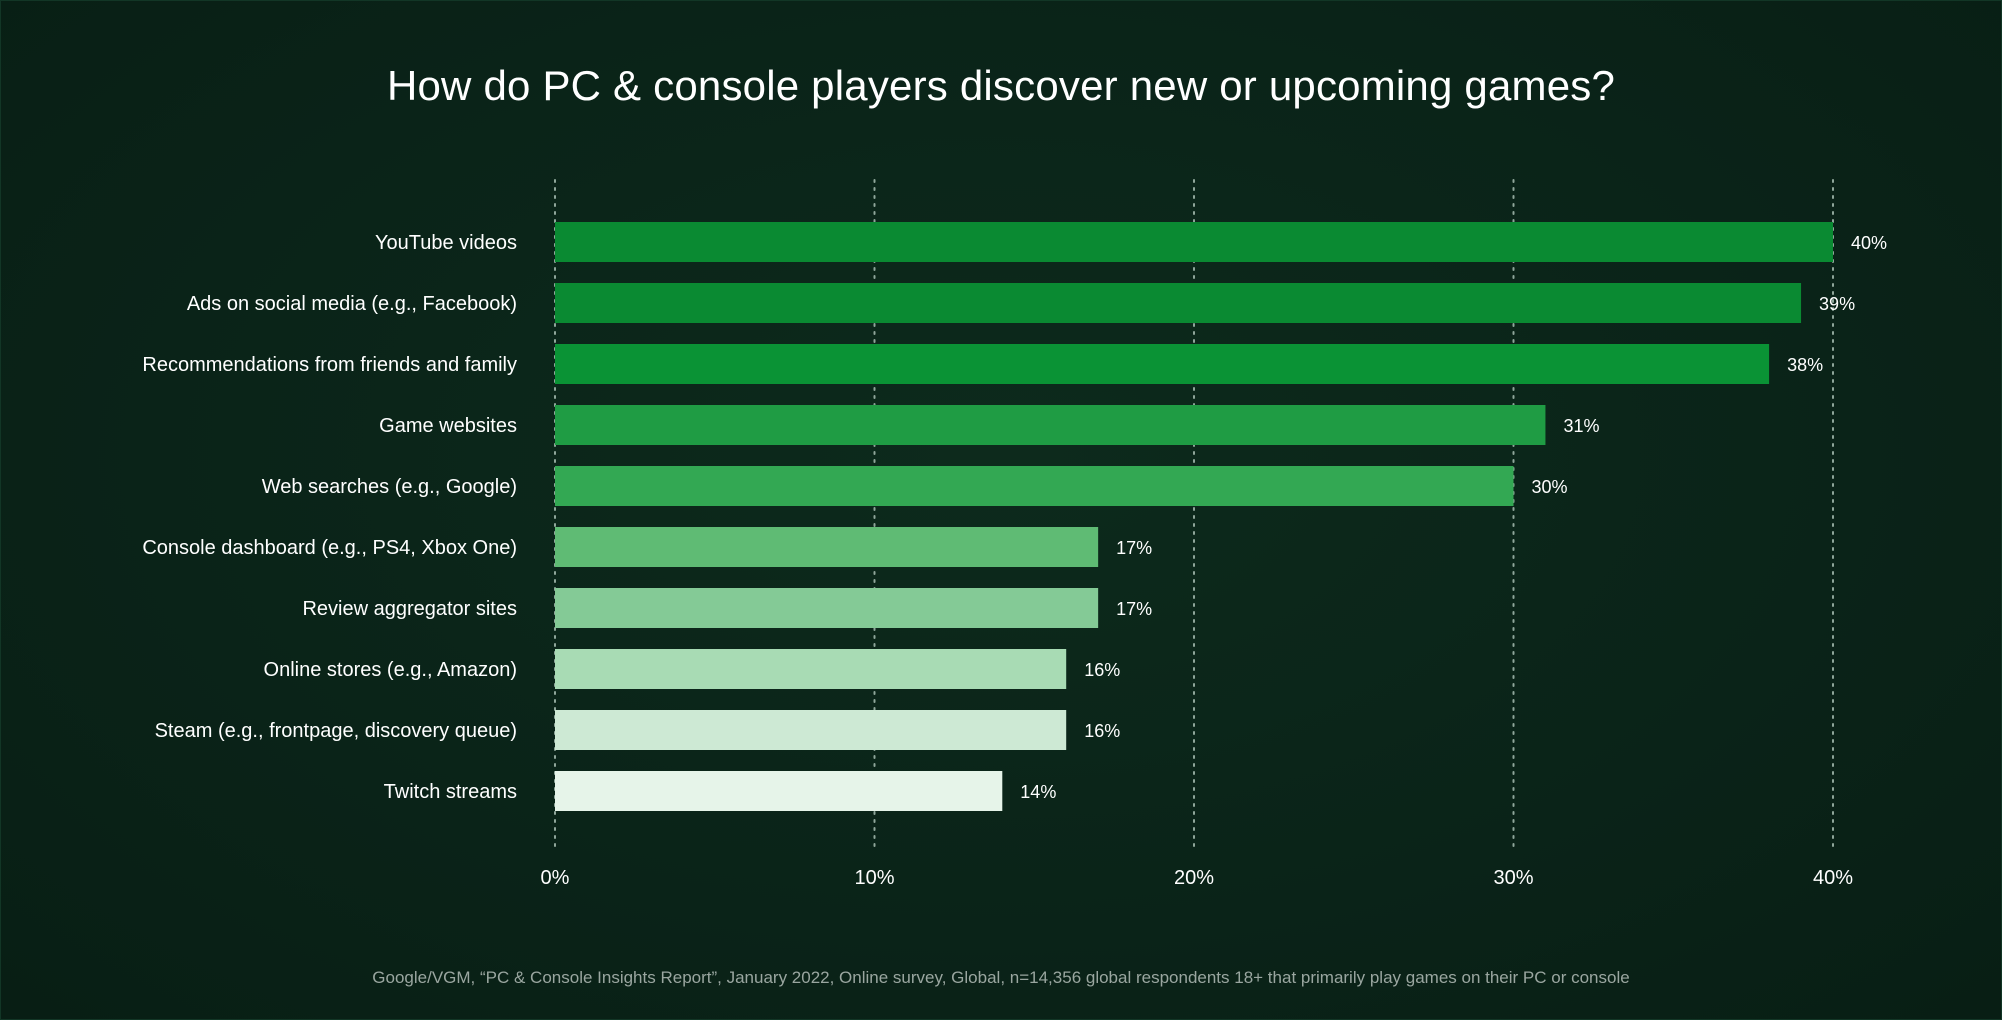 This screenshot has height=1020, width=2002. I want to click on category-label: Review aggregator sites, so click(409, 609).